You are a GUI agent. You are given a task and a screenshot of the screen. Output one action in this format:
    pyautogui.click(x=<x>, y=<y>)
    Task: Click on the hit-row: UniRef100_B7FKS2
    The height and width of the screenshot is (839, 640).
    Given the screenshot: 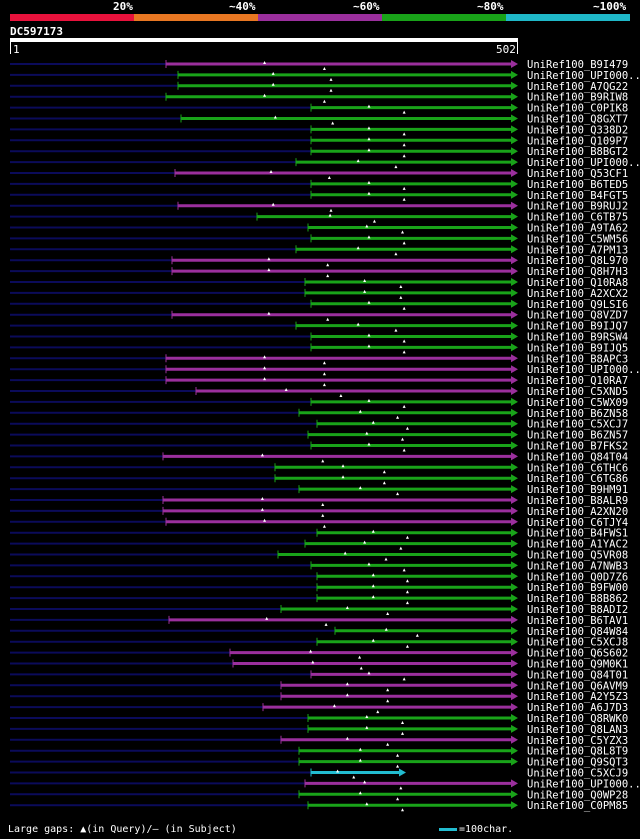 What is the action you would take?
    pyautogui.click(x=319, y=447)
    